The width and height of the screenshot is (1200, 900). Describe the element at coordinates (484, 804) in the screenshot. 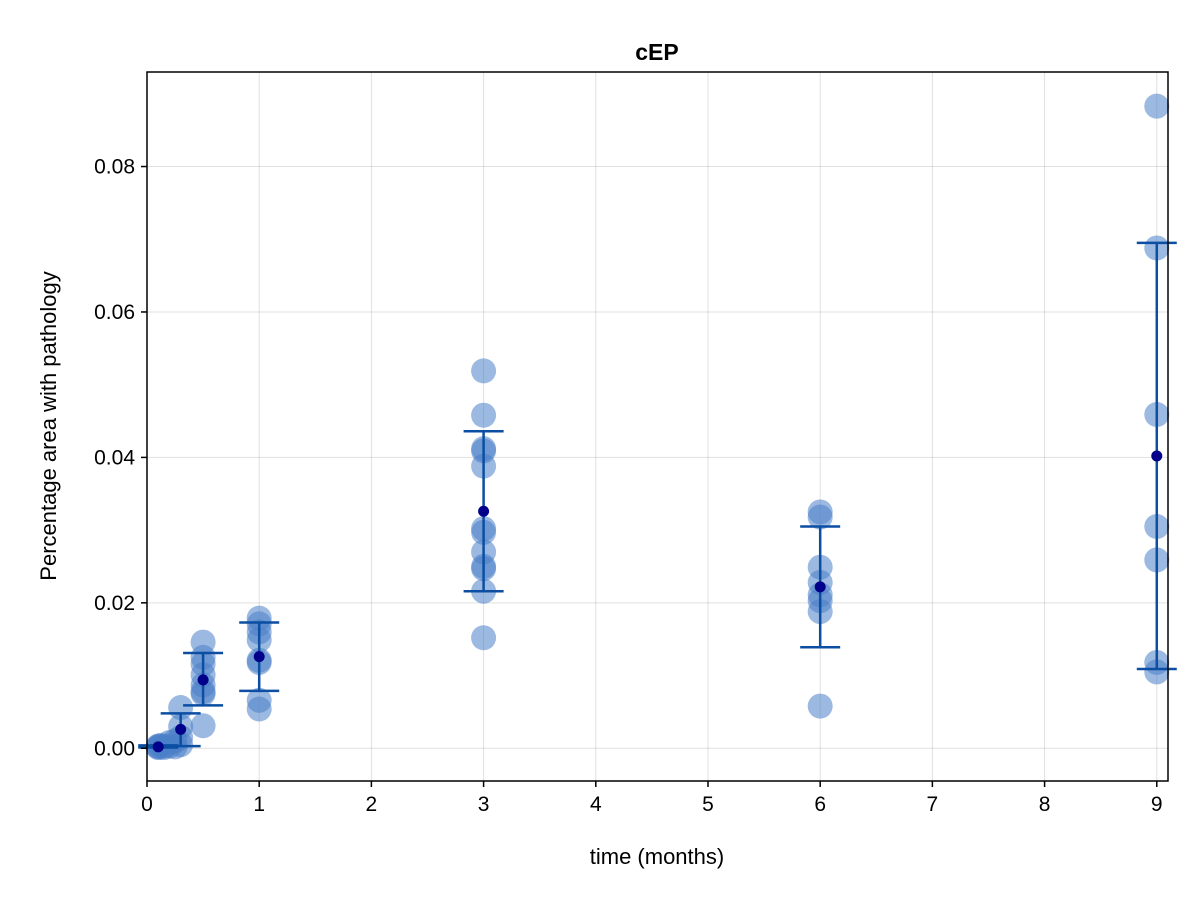

I see `x-tick-label: 3` at that location.